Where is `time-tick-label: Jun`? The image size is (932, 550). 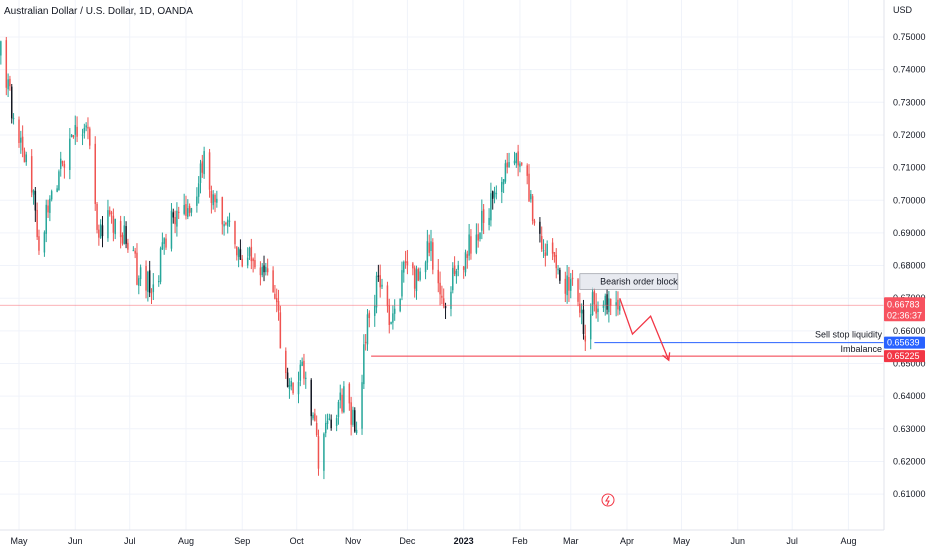
time-tick-label: Jun is located at coordinates (737, 541).